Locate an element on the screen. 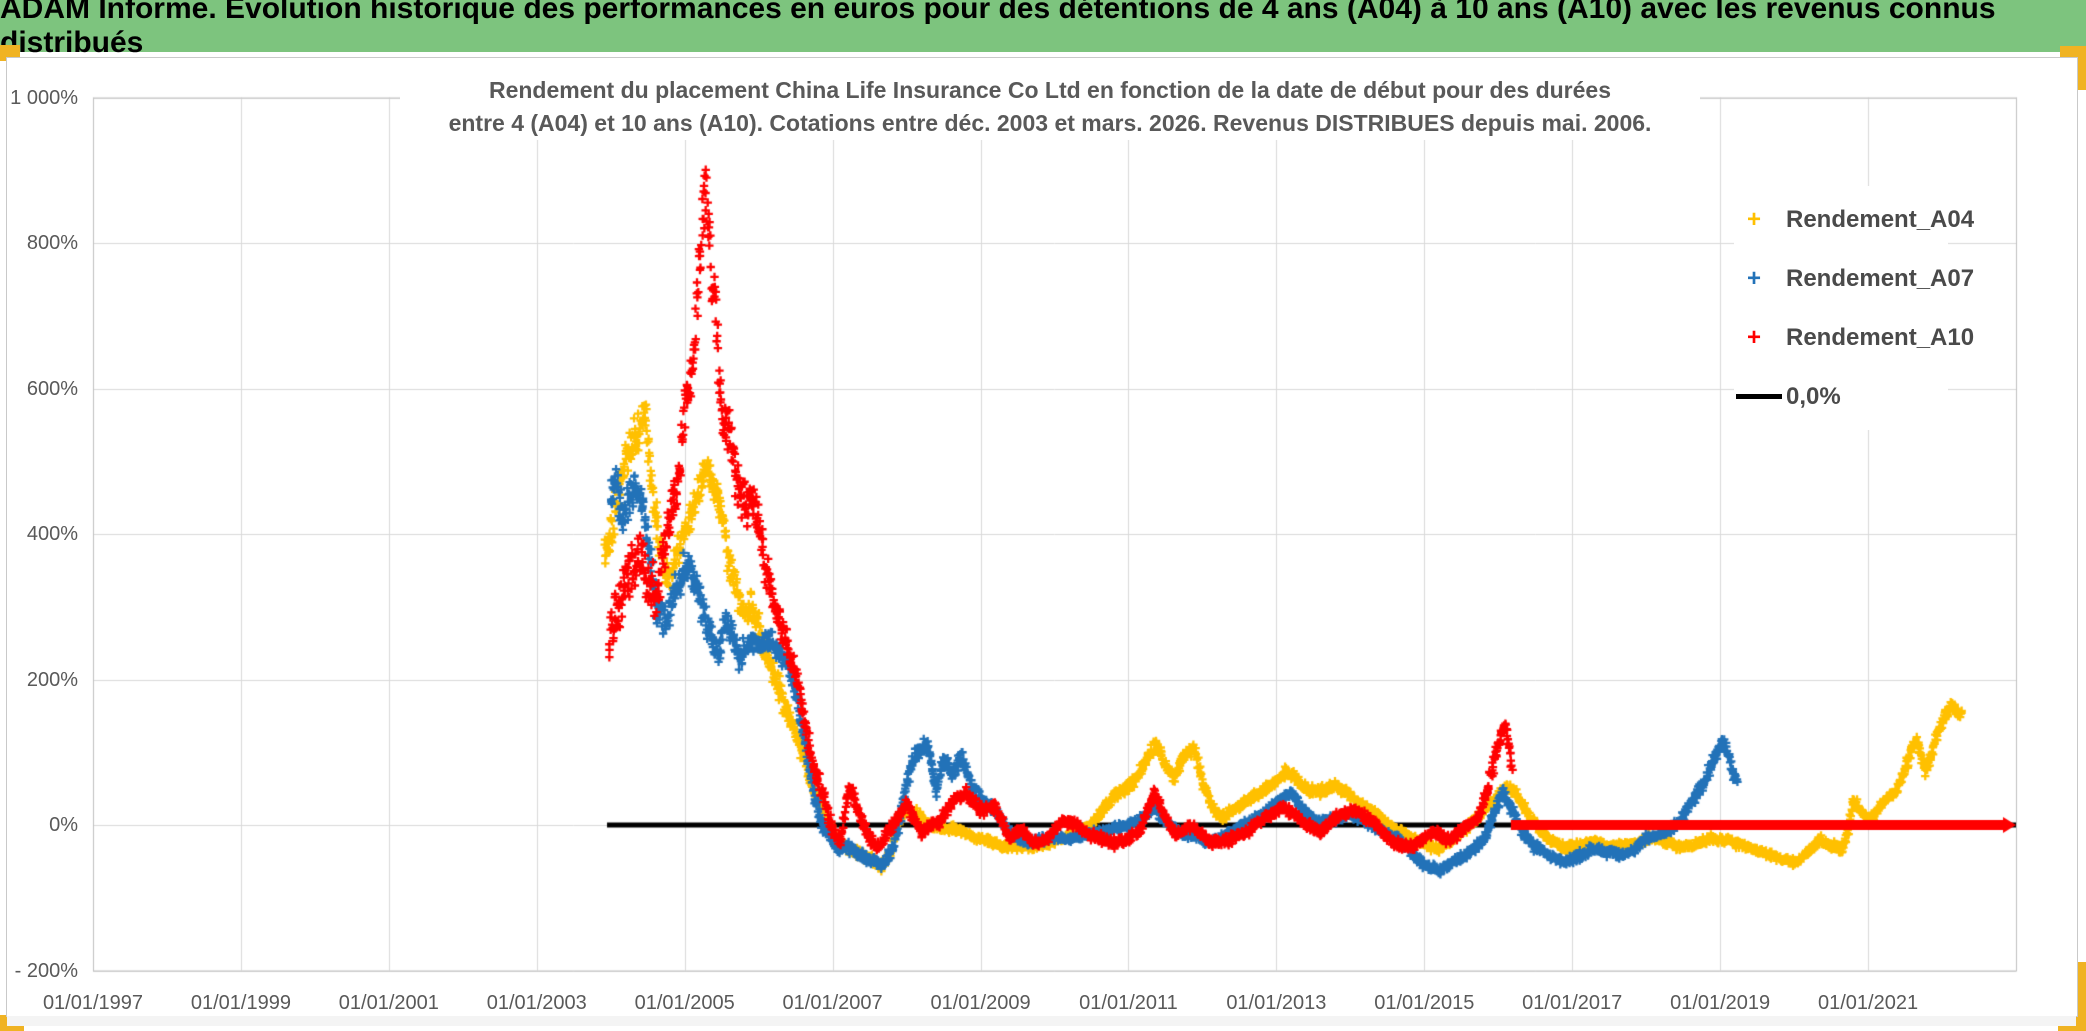 This screenshot has width=2086, height=1031. legend-item: + Rendement_A07 is located at coordinates (1854, 278).